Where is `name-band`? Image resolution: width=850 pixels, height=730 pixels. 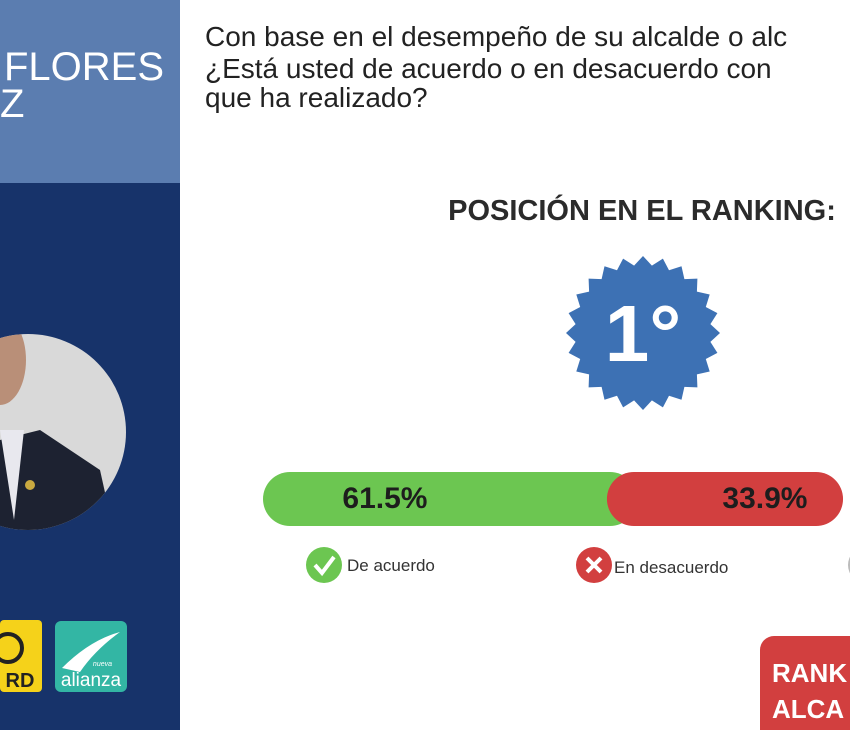
name-band is located at coordinates (90, 91).